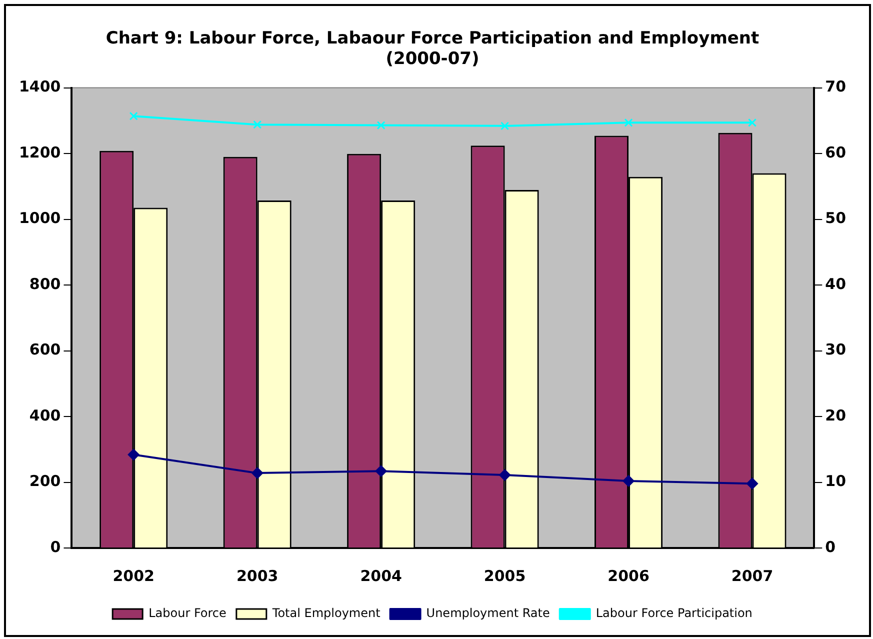 This screenshot has height=639, width=873. I want to click on chart-title: Chart 9: Labour Force, Labaour Force Participation and Employment, so click(433, 38).